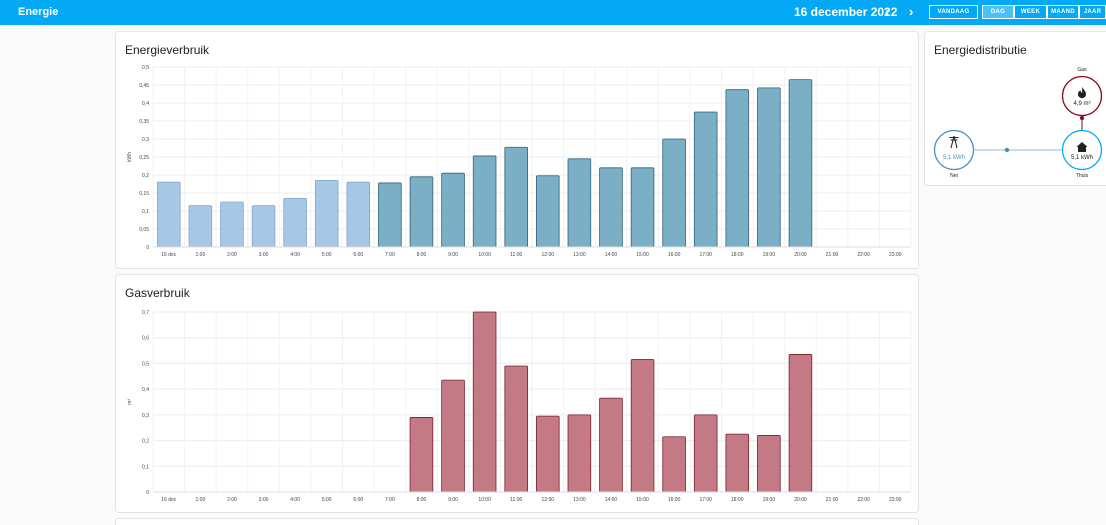  Describe the element at coordinates (769, 255) in the screenshot. I see `x-tick-label: 19:00` at that location.